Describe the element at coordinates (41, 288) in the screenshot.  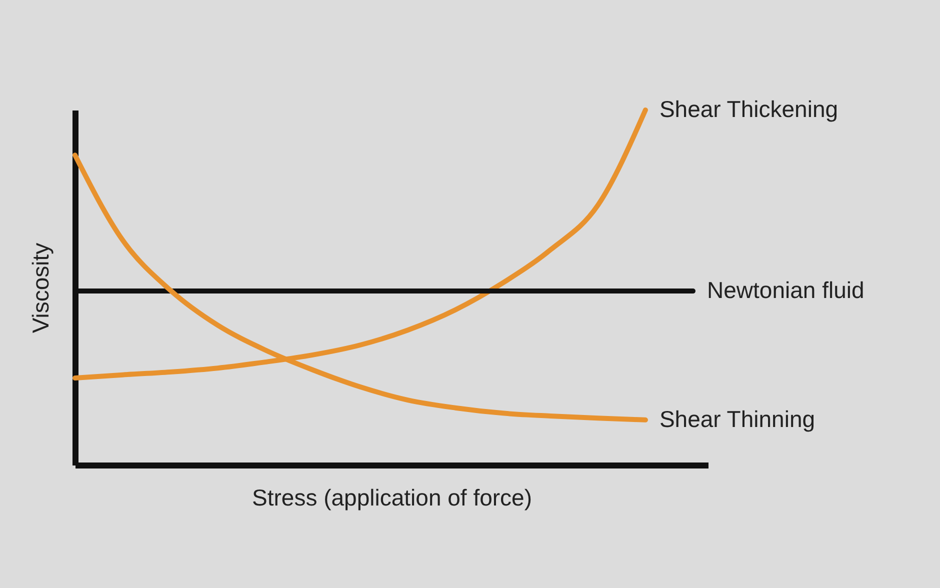
I see `y-axis-title: Viscosity` at that location.